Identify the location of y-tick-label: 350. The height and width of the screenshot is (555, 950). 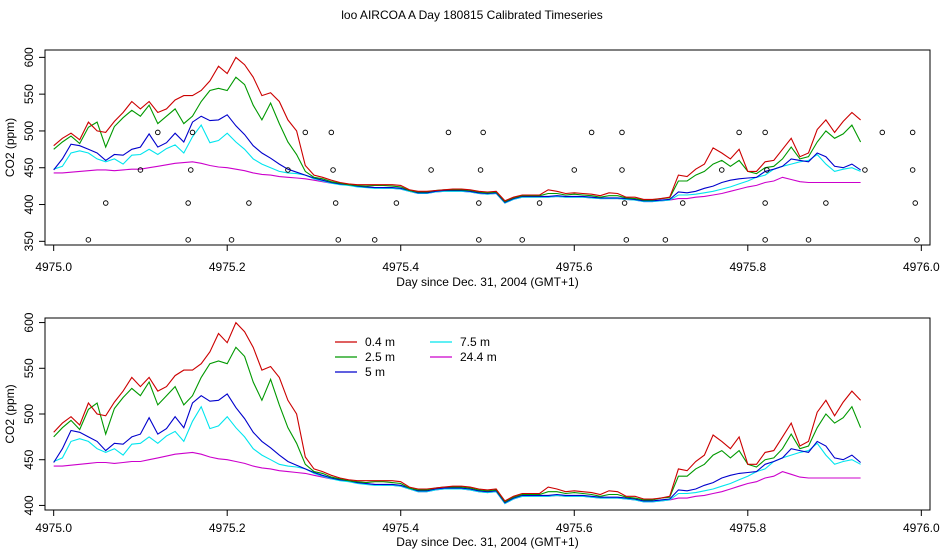
(29, 241).